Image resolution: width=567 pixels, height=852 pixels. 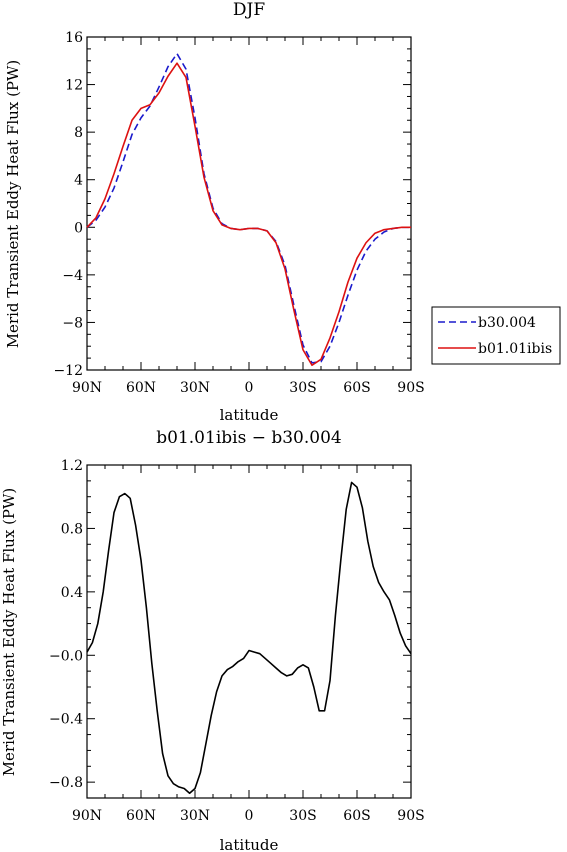 What do you see at coordinates (249, 415) in the screenshot?
I see `top-x-axis-label: latitude` at bounding box center [249, 415].